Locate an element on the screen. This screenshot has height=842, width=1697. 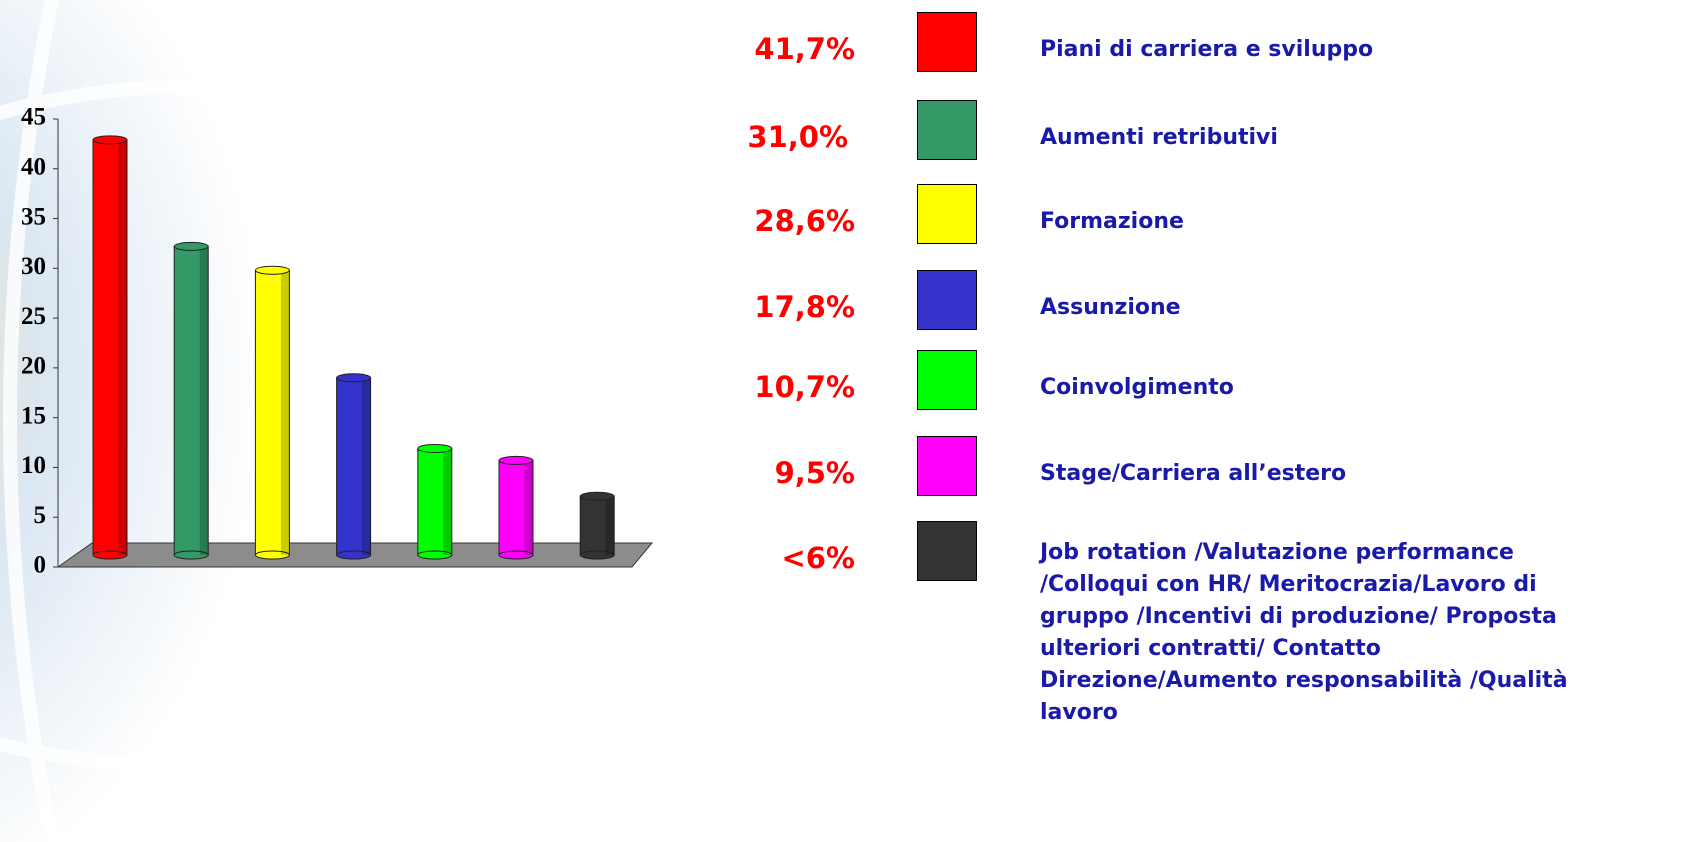
legend-label: Assunzione is located at coordinates (1110, 307).